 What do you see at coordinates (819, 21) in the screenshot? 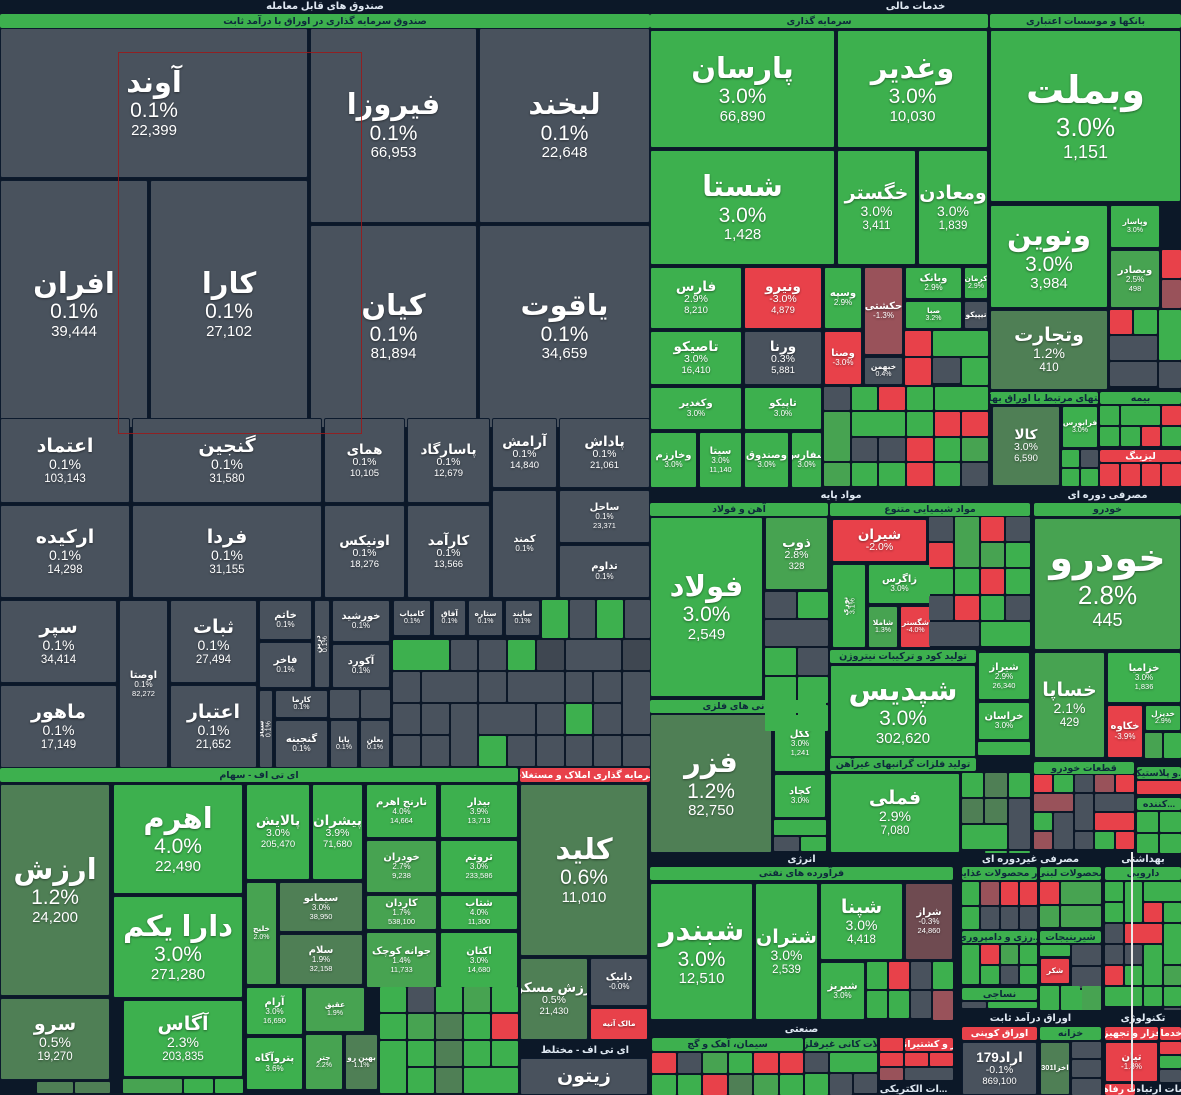
I see `section-header: سرمایه گذاری` at bounding box center [819, 21].